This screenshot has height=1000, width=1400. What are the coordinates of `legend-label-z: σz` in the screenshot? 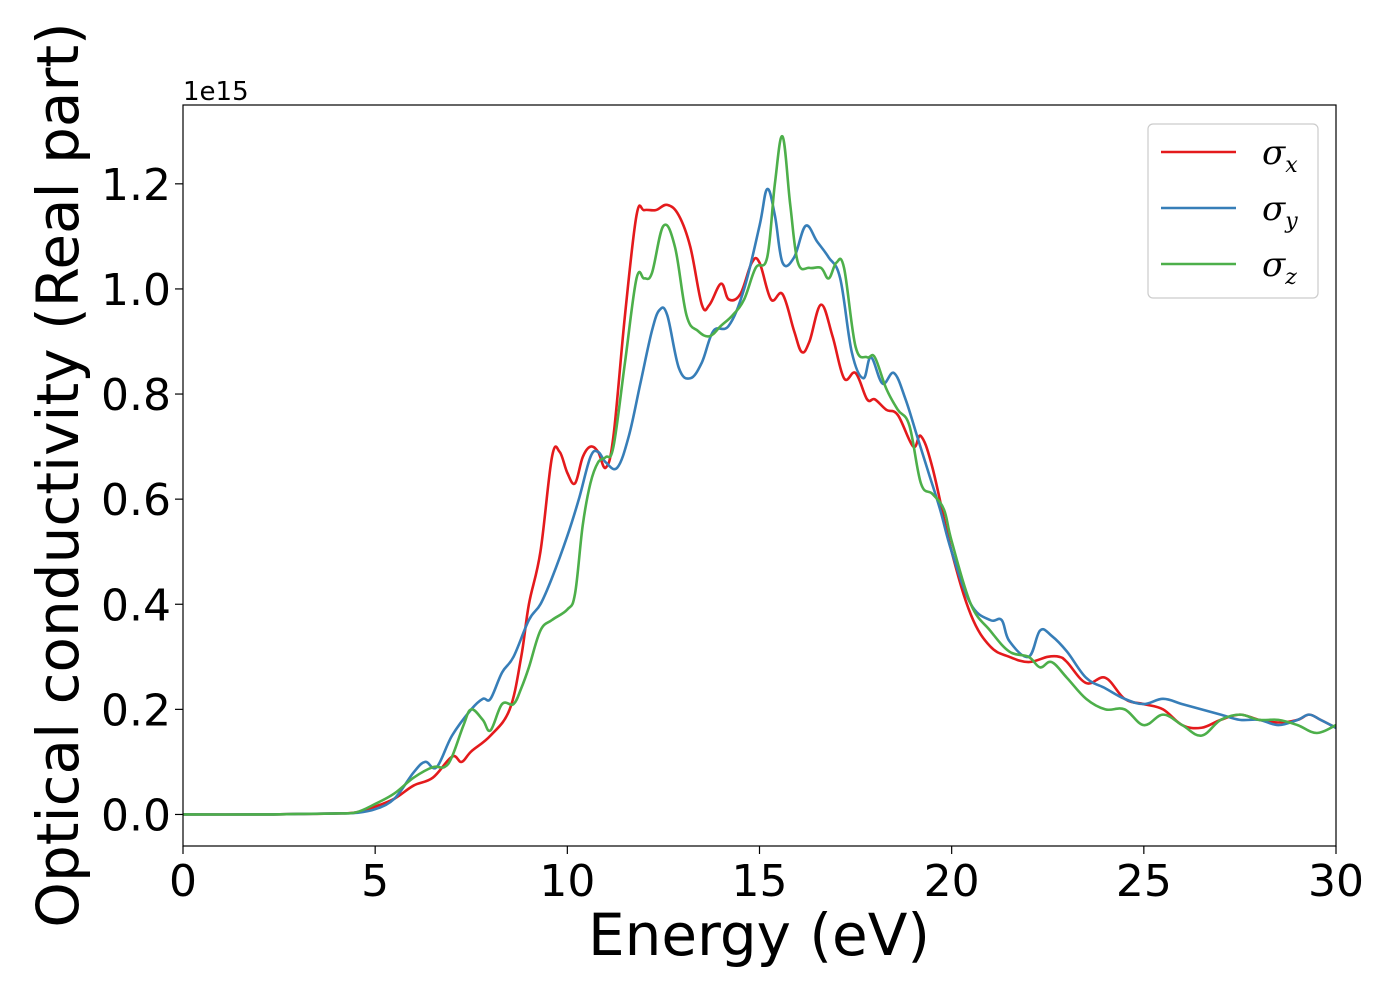 It's located at (1279, 267).